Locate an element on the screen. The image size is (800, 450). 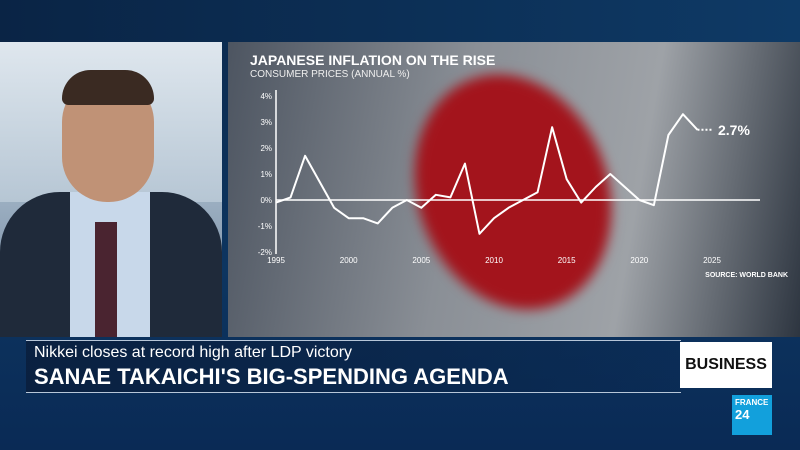
x-tick-label: 1995 is located at coordinates (276, 260).